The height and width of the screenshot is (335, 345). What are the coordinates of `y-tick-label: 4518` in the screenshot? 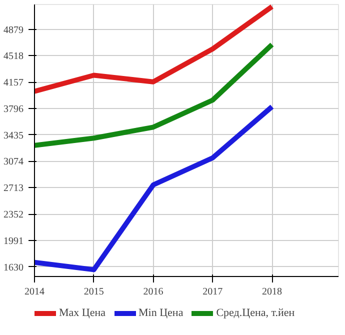 It's located at (14, 56).